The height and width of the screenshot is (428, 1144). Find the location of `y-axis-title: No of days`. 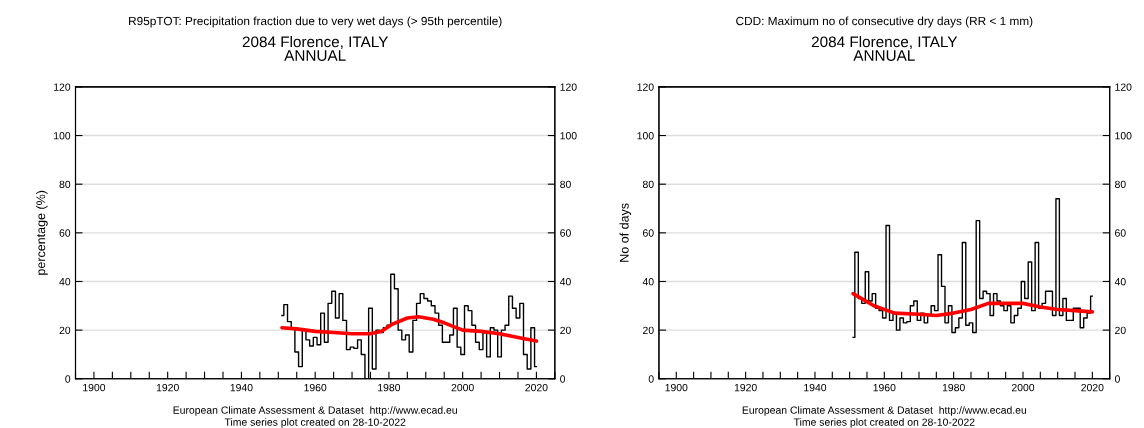

y-axis-title: No of days is located at coordinates (625, 232).